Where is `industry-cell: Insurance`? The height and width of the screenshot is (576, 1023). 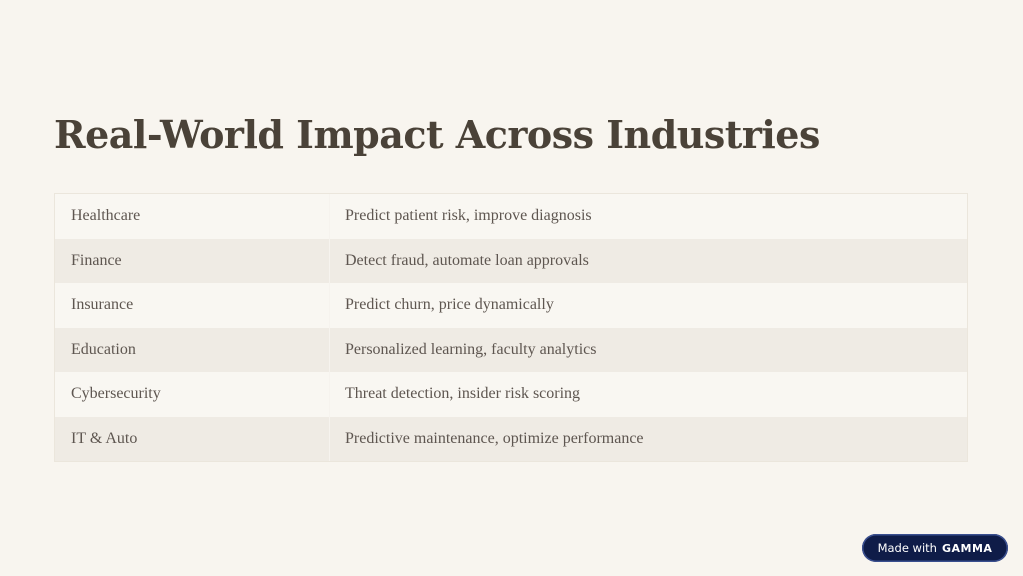
industry-cell: Insurance is located at coordinates (192, 305).